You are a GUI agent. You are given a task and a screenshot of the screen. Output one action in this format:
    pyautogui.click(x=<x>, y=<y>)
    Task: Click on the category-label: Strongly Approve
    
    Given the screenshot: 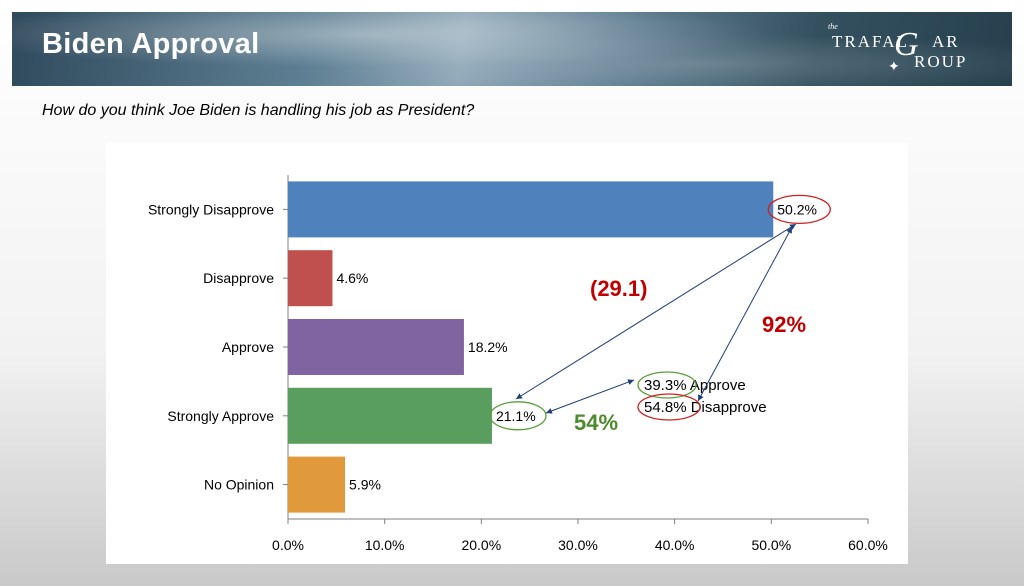 What is the action you would take?
    pyautogui.click(x=220, y=416)
    